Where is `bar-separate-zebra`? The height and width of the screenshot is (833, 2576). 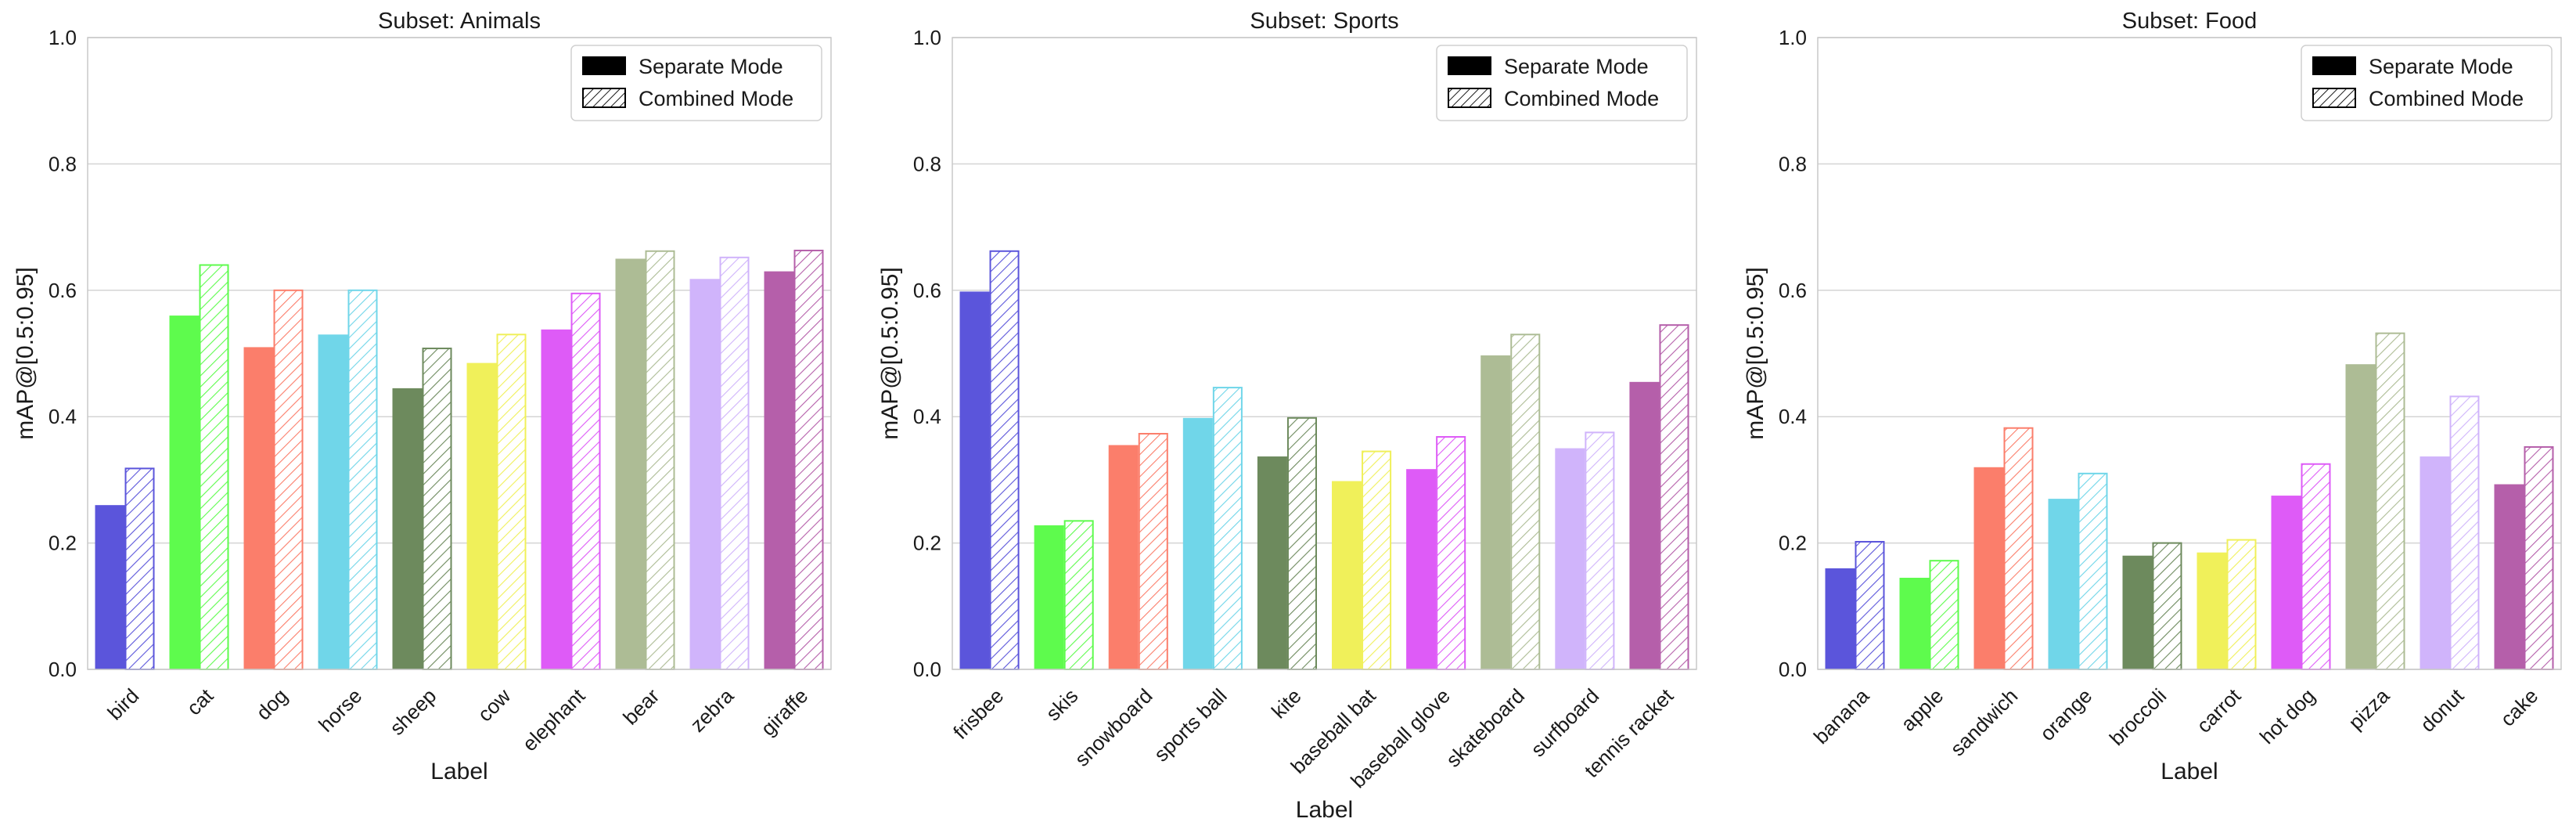
bar-separate-zebra is located at coordinates (705, 474).